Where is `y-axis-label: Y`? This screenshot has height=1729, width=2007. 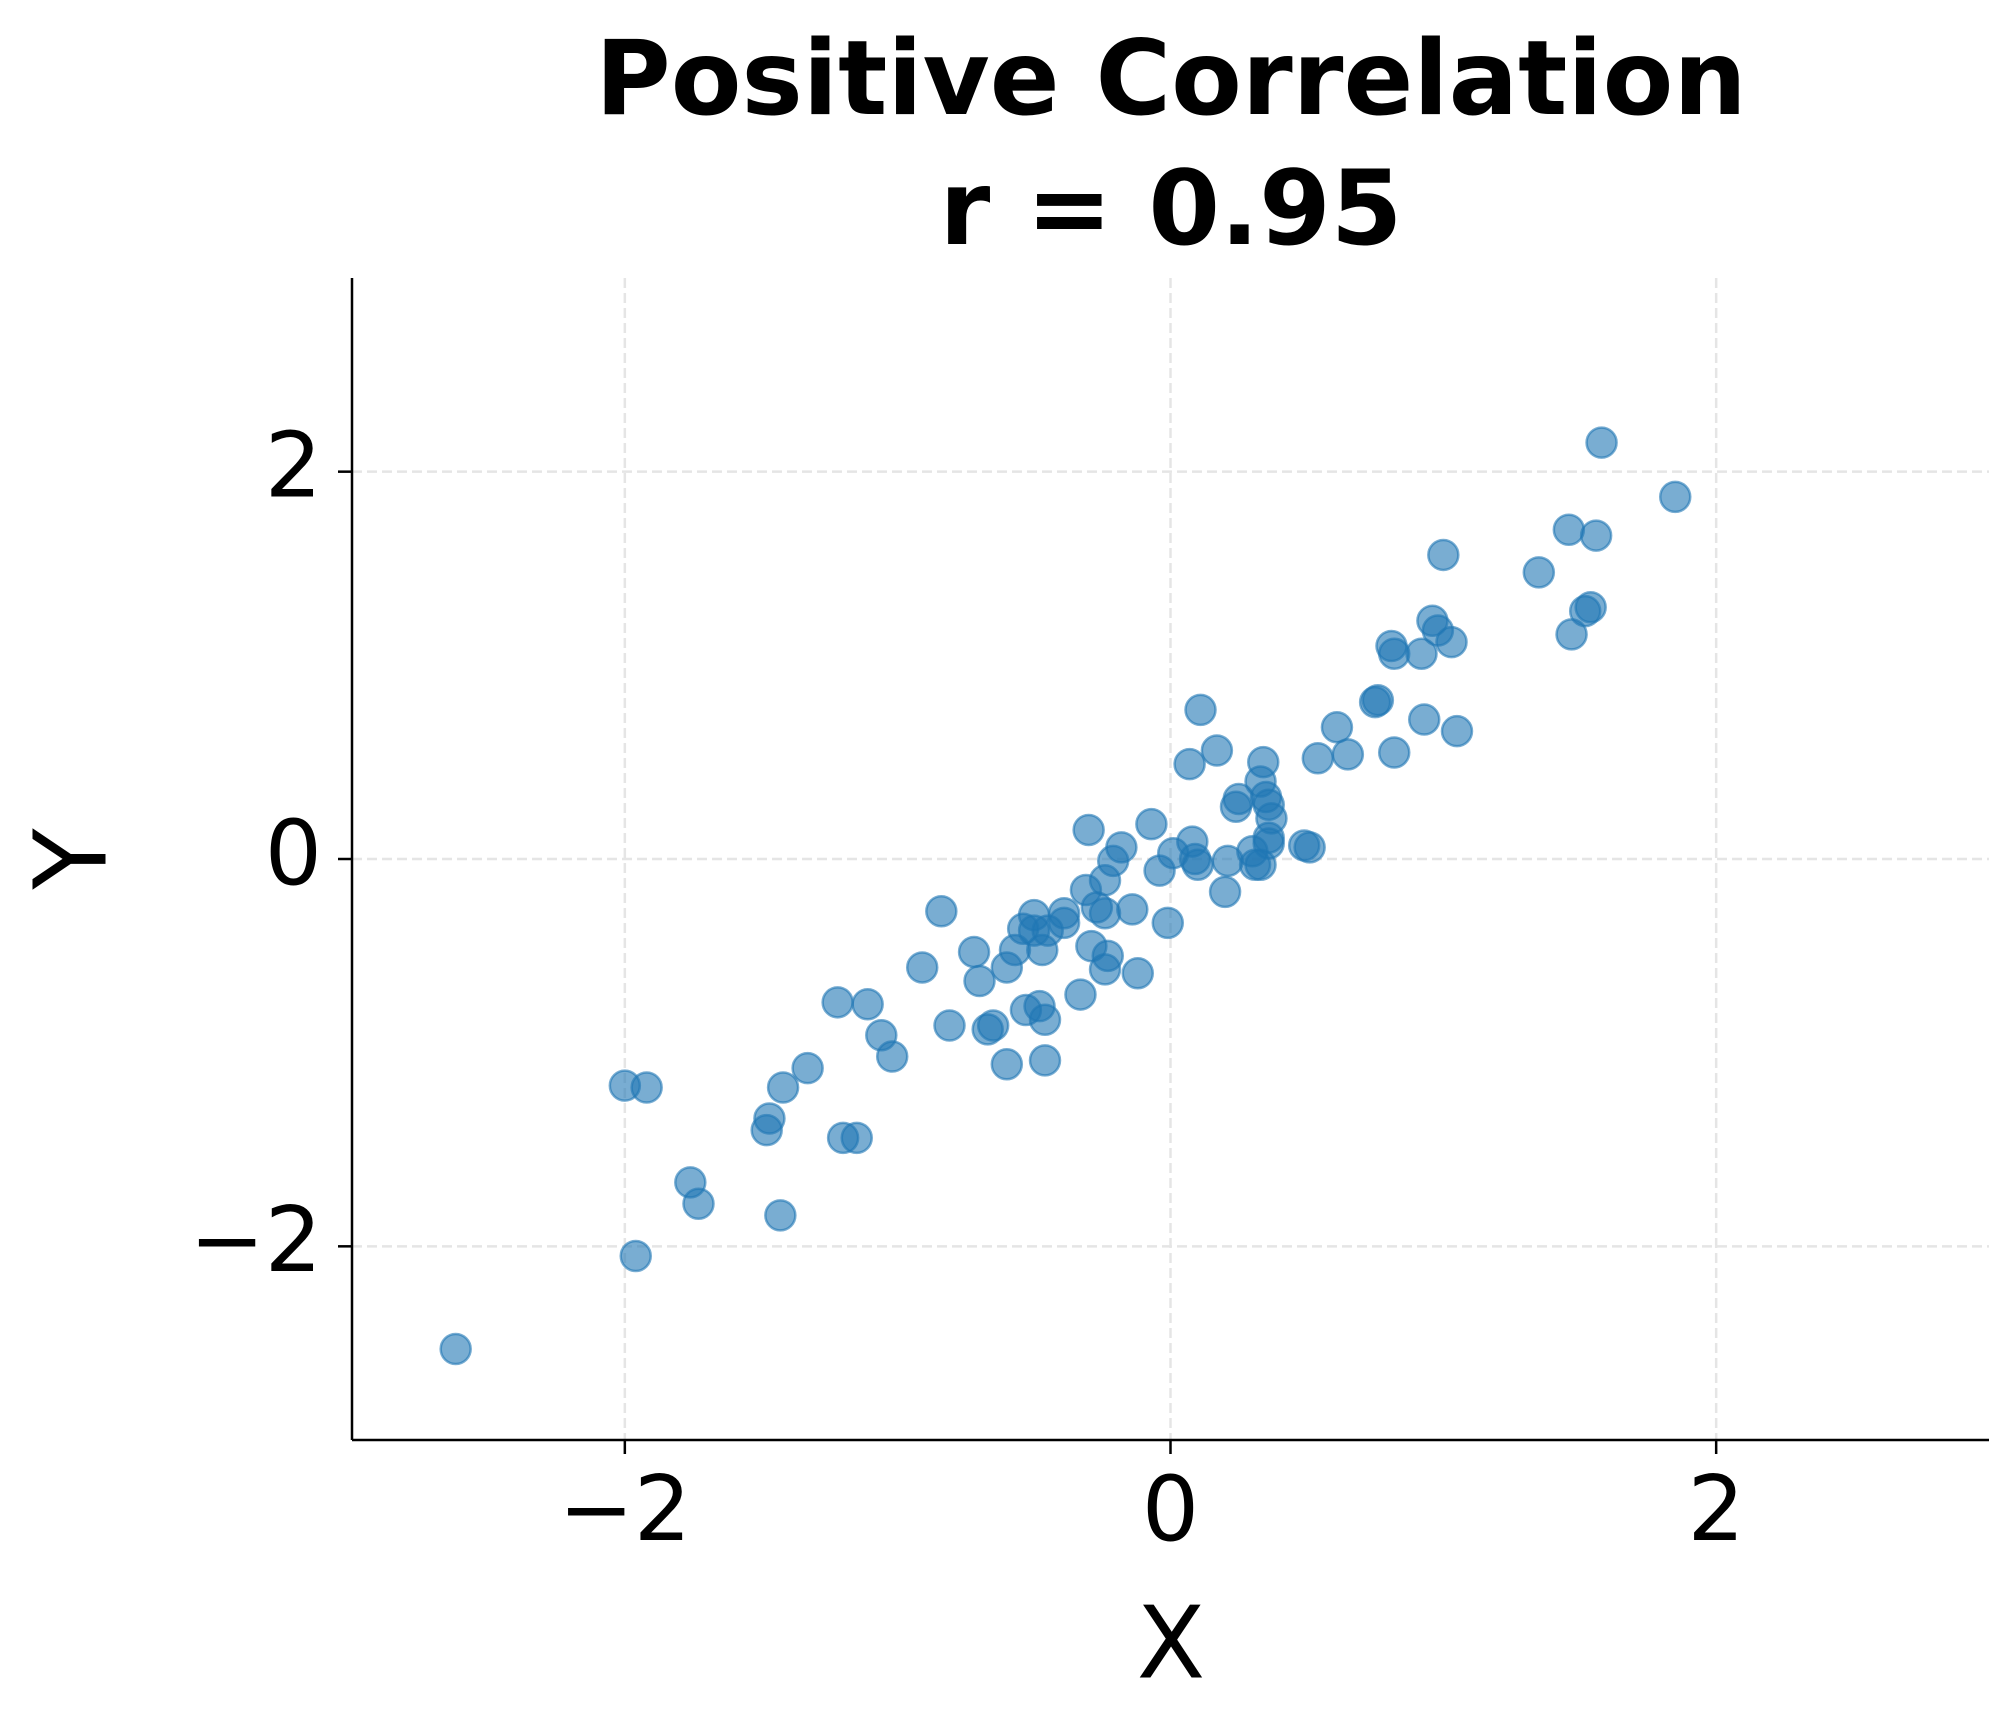
y-axis-label: Y is located at coordinates (70, 859).